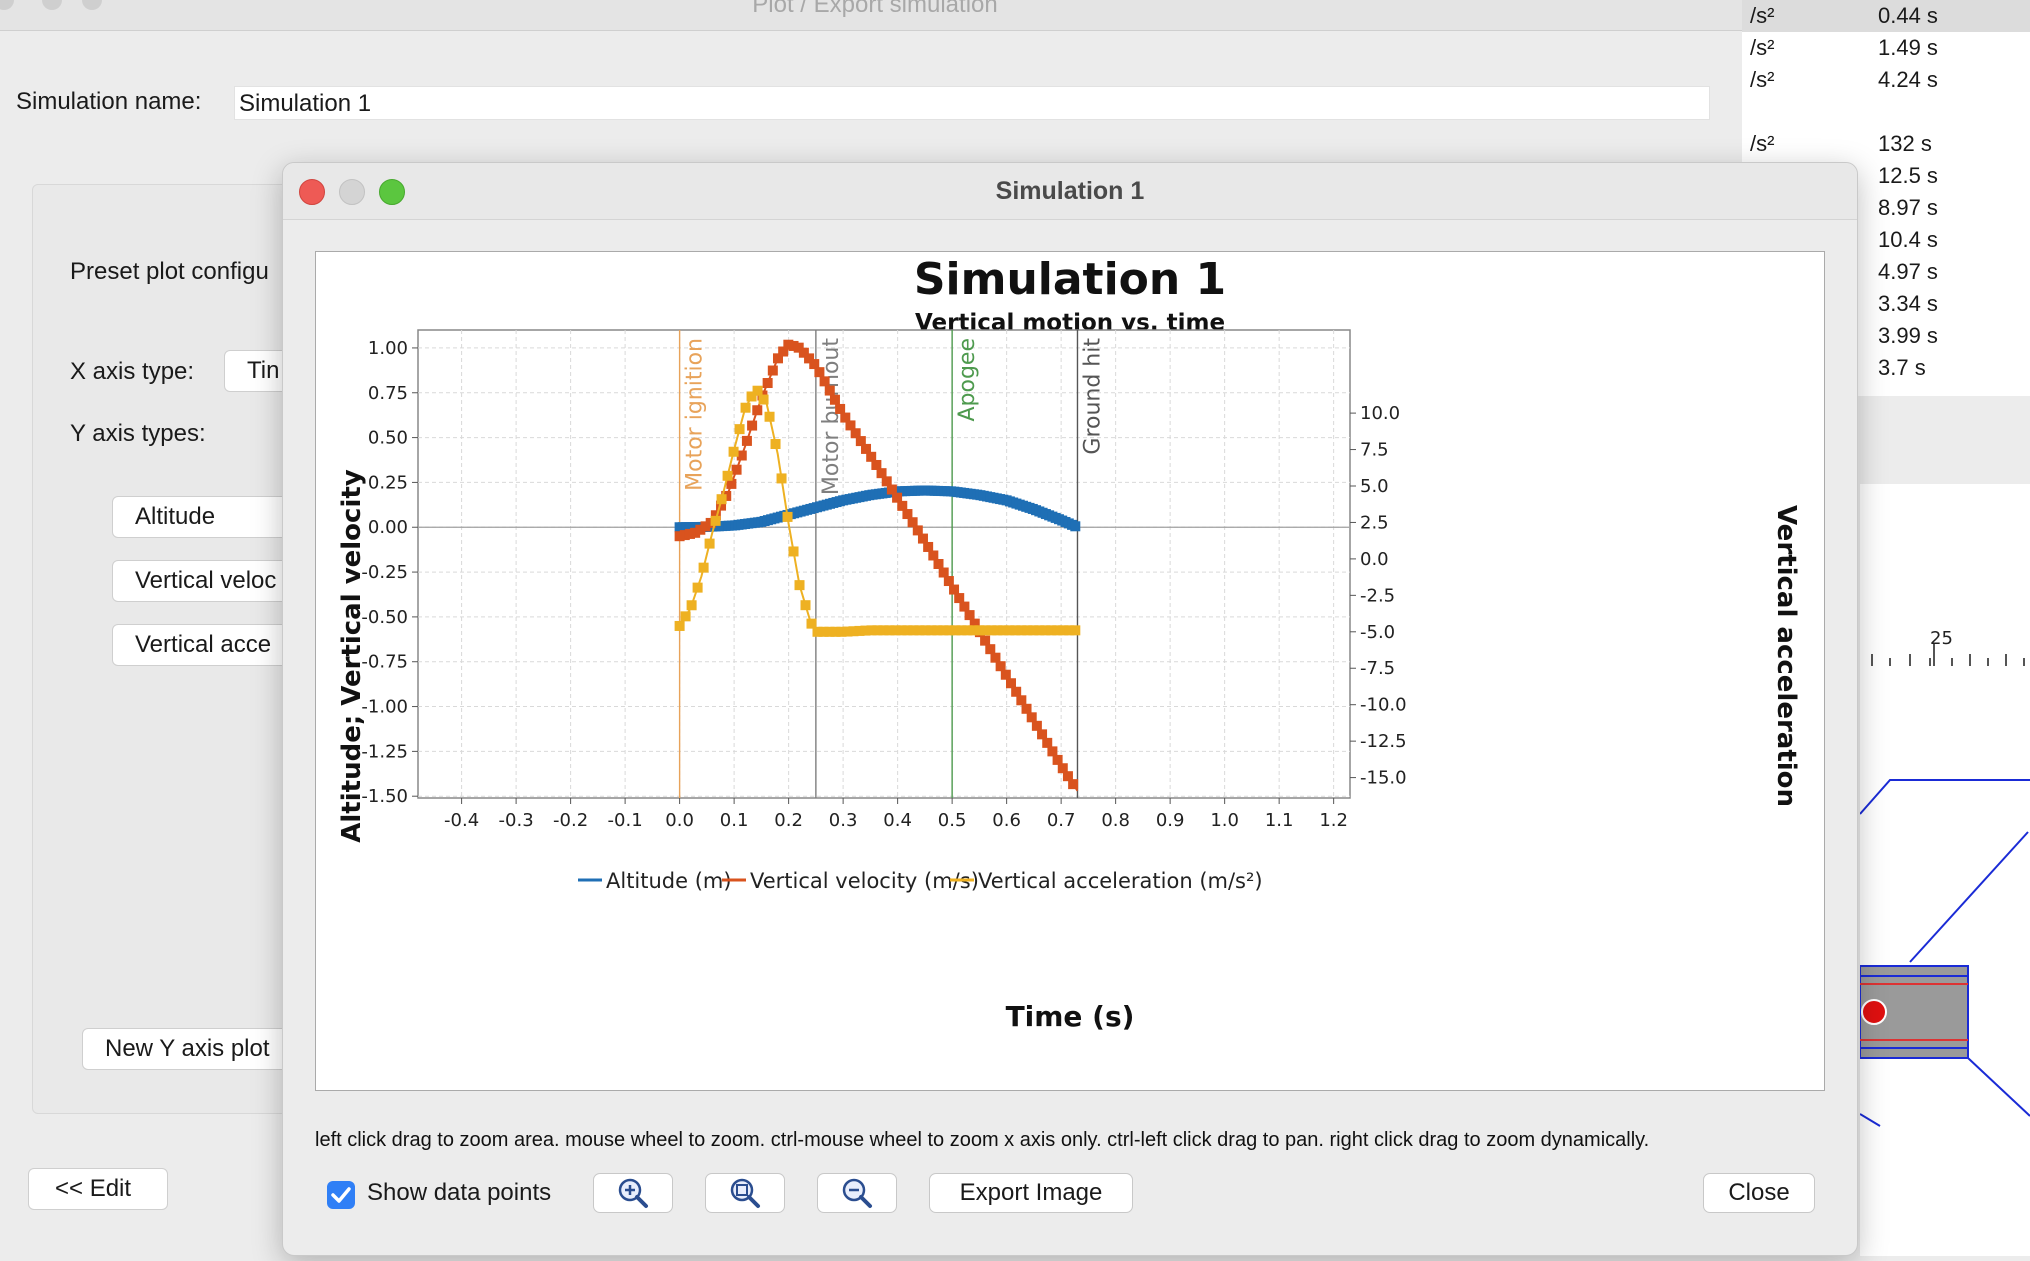 The height and width of the screenshot is (1261, 2030). What do you see at coordinates (1886, 48) in the screenshot?
I see `results-table-row: /s² 1.49 s` at bounding box center [1886, 48].